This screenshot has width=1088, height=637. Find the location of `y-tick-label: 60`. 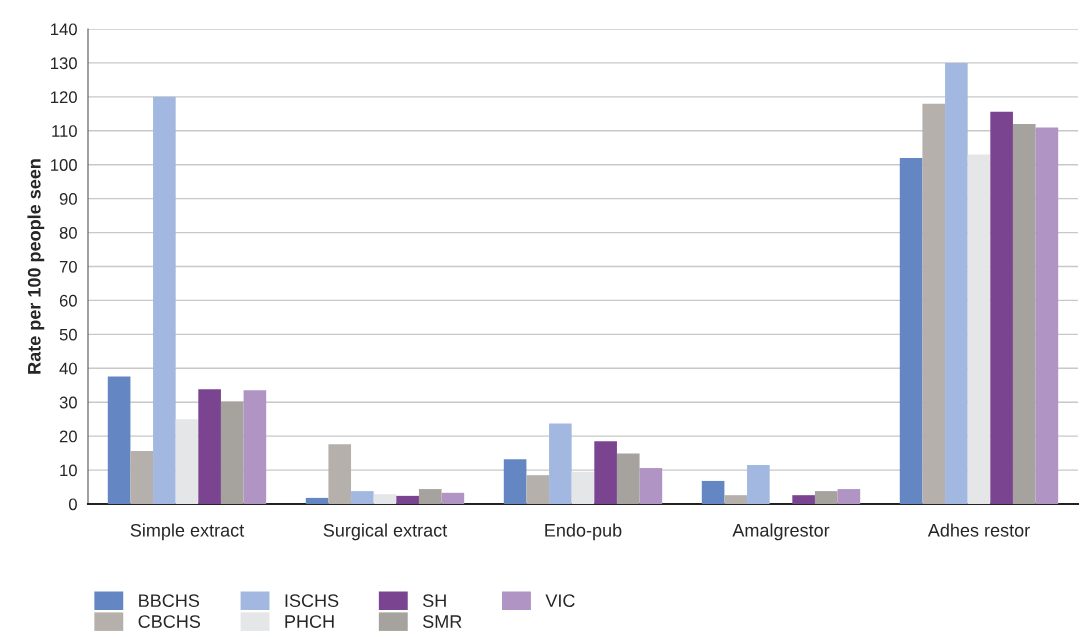

y-tick-label: 60 is located at coordinates (68, 300).